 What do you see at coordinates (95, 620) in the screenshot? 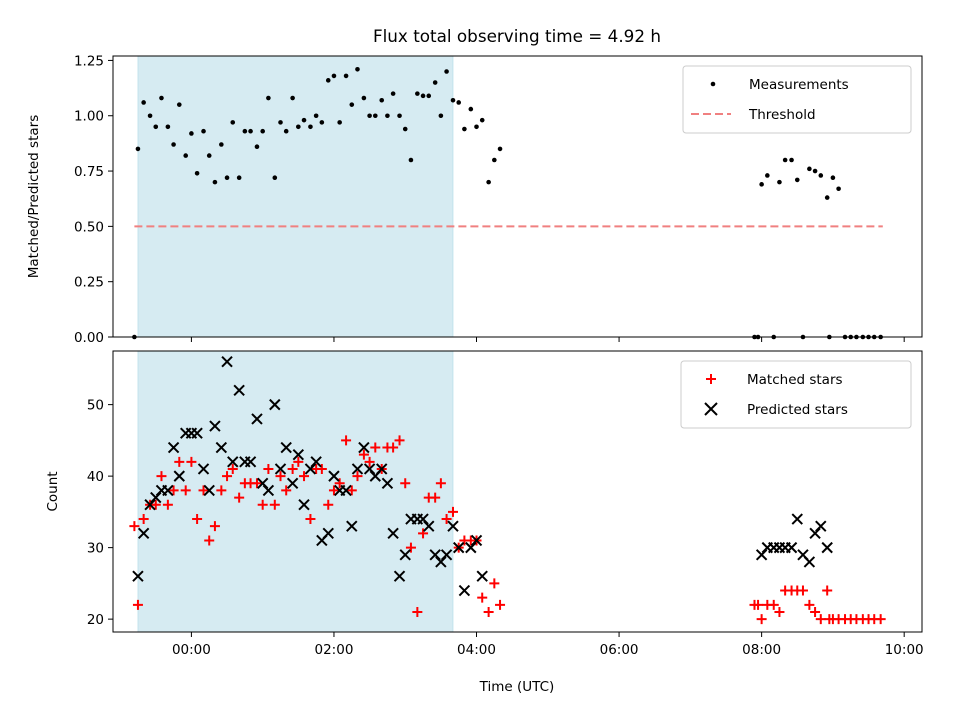
I see `y-tick-label: 20` at bounding box center [95, 620].